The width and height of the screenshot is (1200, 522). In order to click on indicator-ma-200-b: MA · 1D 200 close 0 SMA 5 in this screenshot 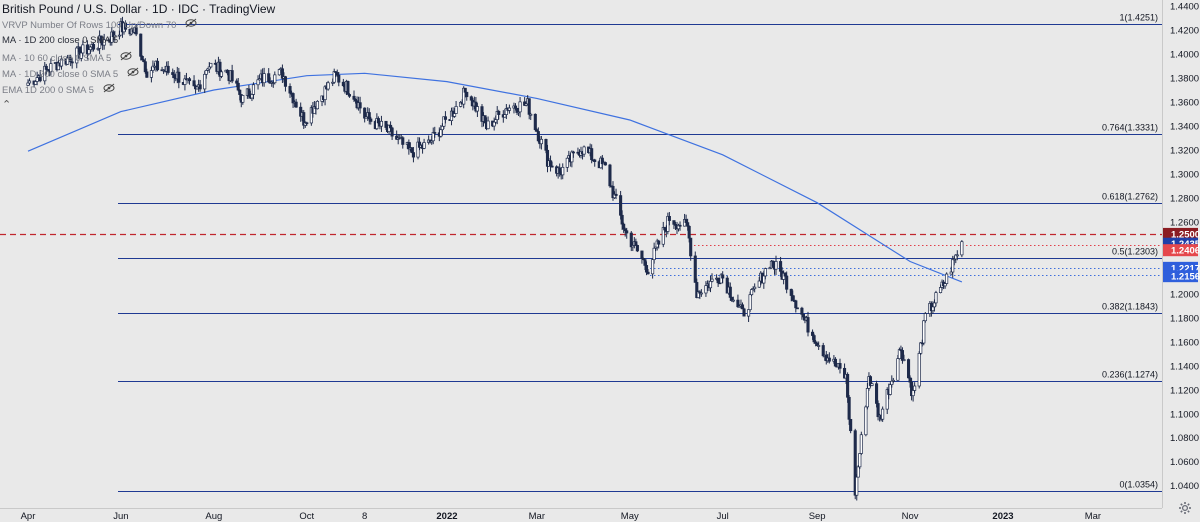, I will do `click(70, 73)`.